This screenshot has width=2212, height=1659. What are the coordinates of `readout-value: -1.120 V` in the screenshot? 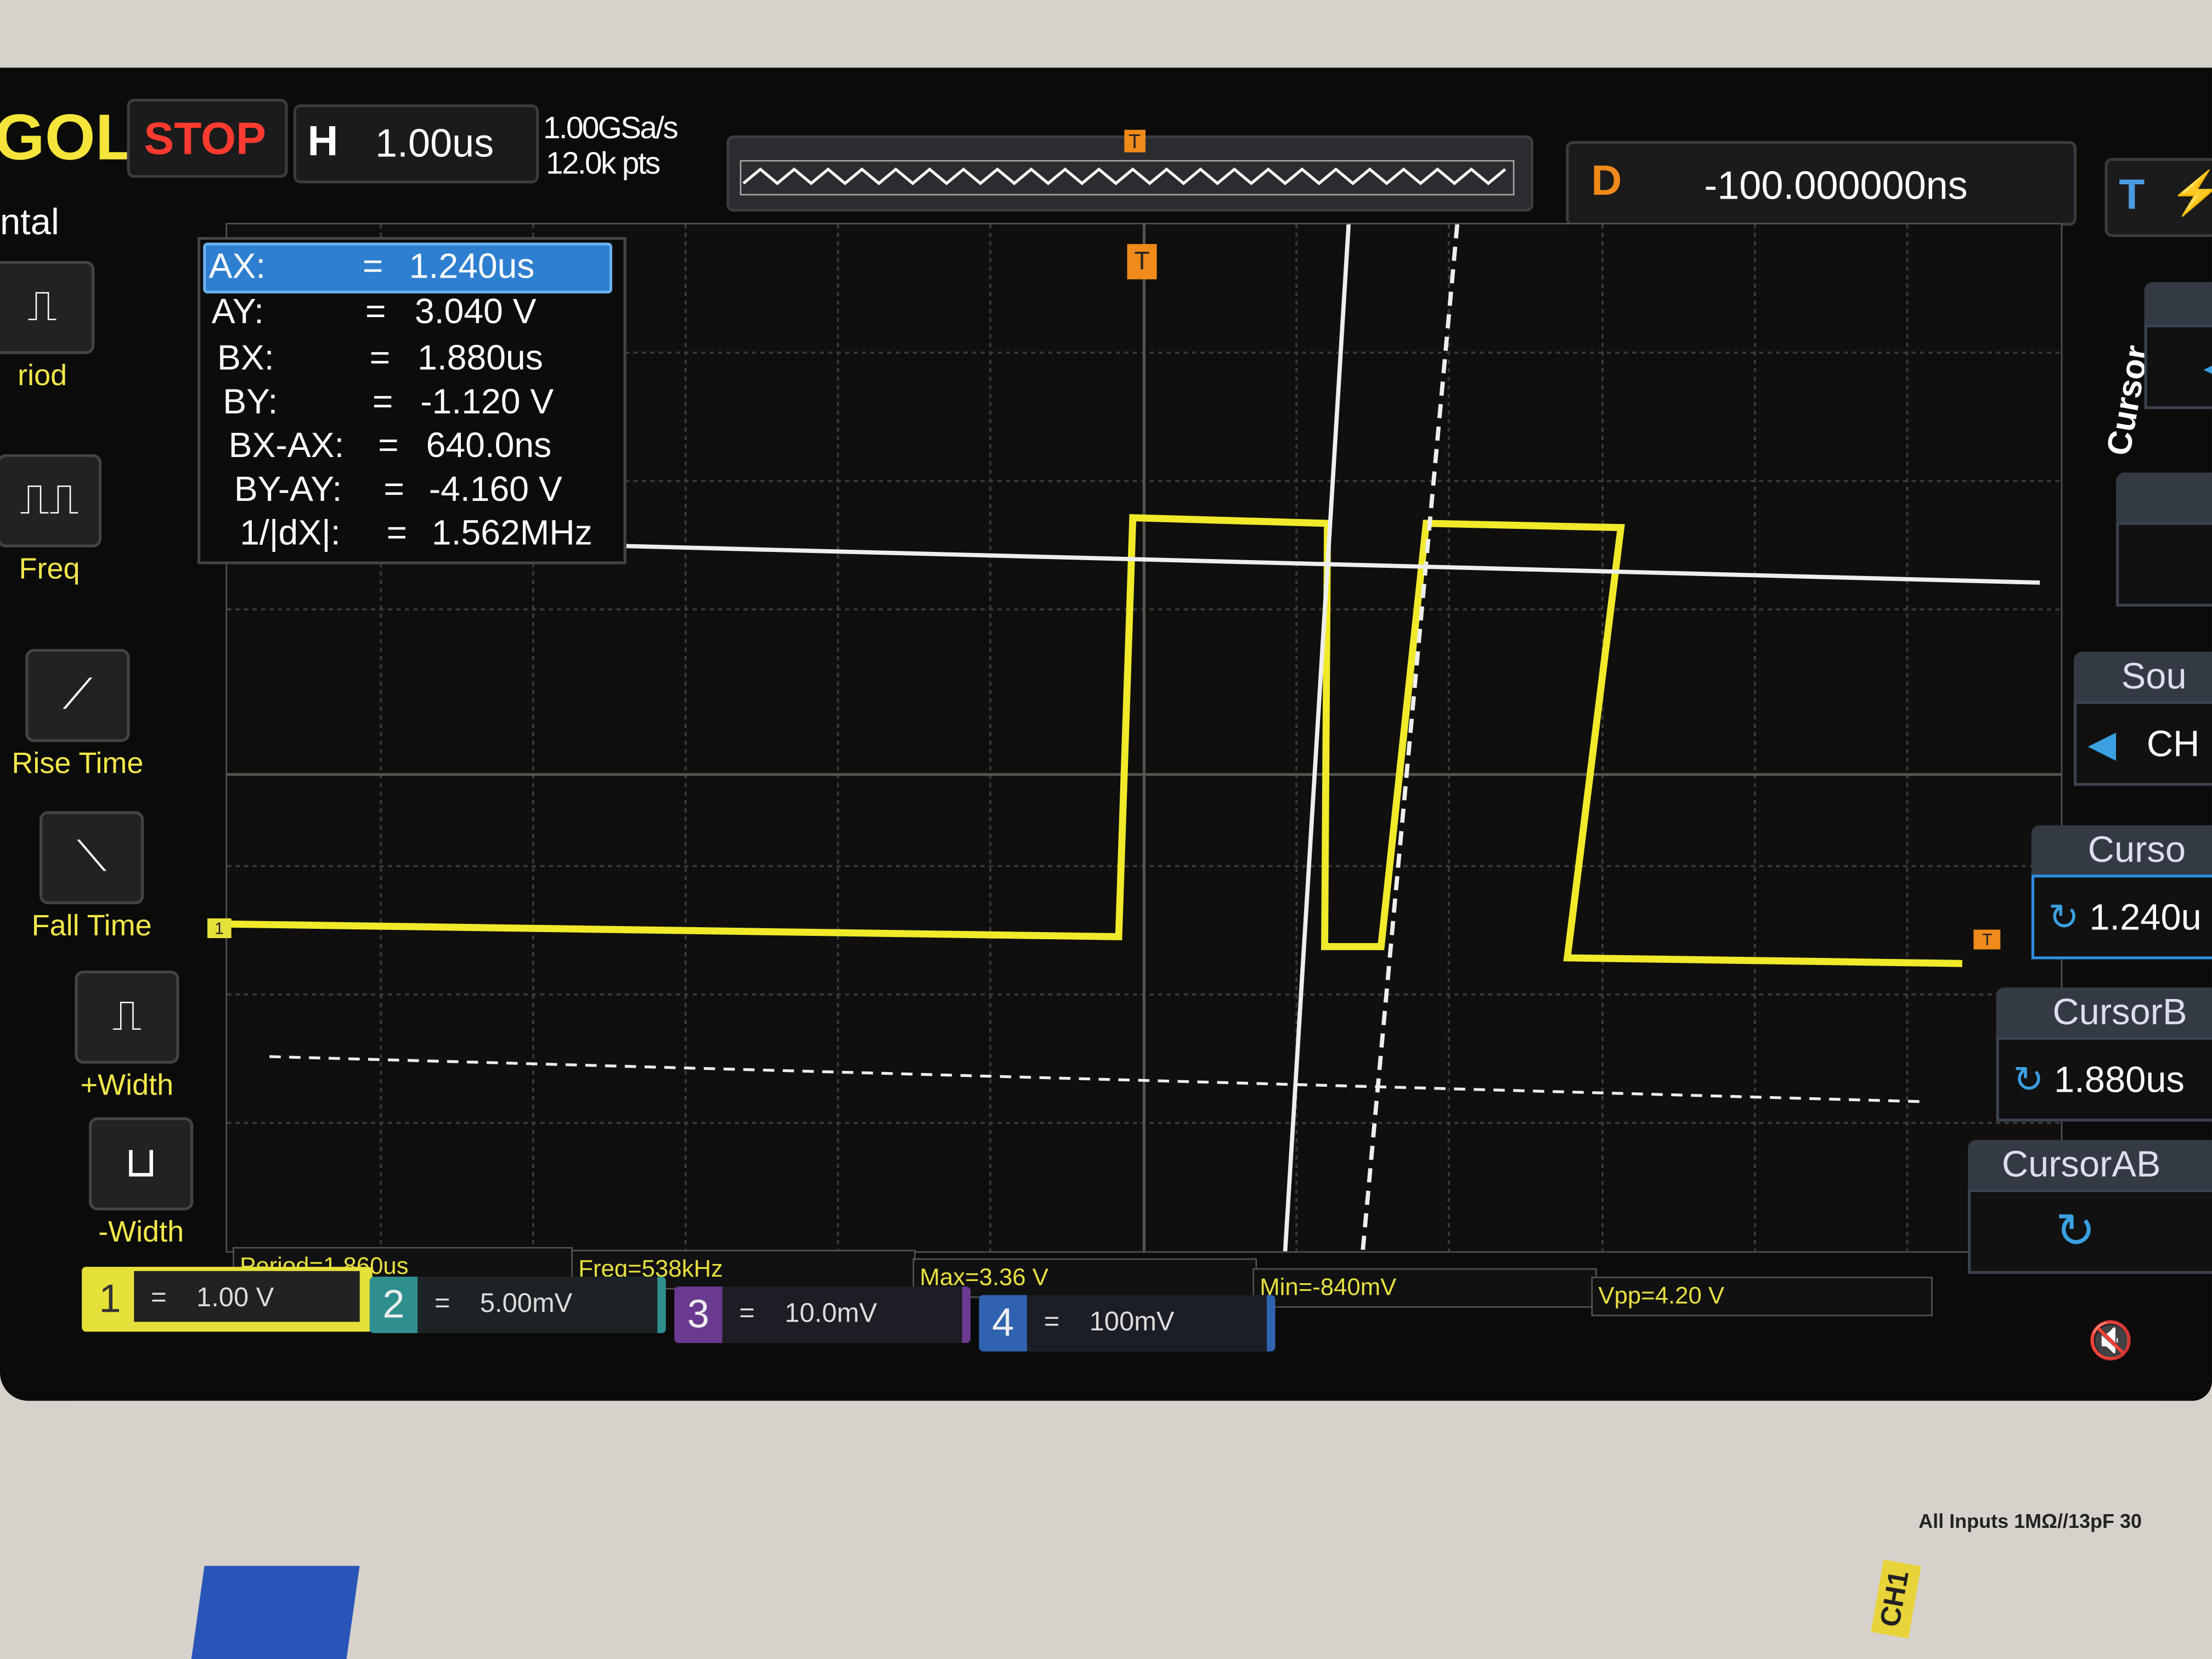 It's located at (487, 402).